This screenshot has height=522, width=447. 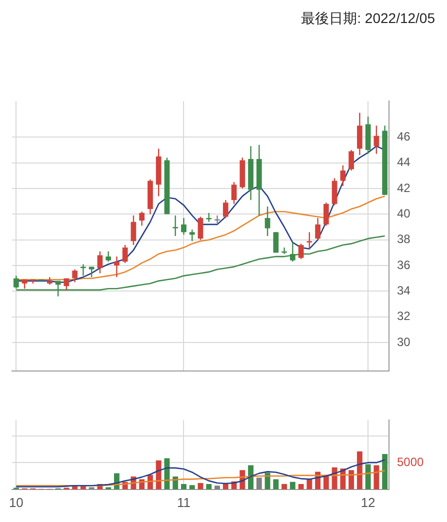 I want to click on y-tick-label: 34, so click(x=404, y=291).